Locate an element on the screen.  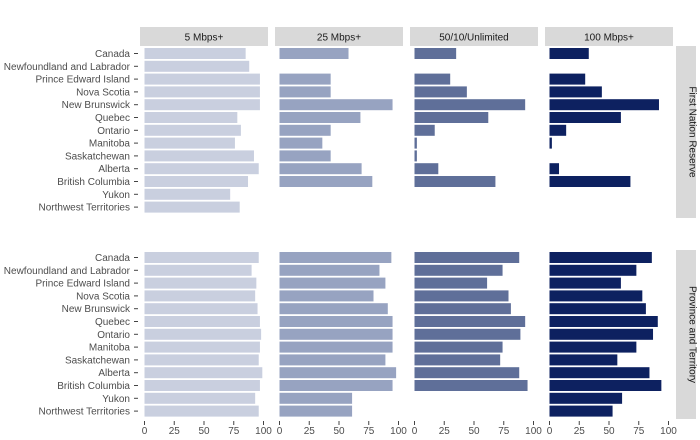
bar-100-mbps-manitoba is located at coordinates (593, 347).